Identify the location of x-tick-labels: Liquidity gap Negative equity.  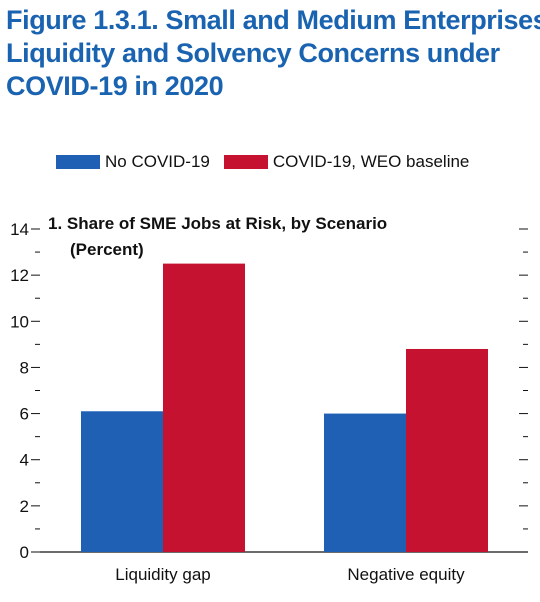
(290, 574).